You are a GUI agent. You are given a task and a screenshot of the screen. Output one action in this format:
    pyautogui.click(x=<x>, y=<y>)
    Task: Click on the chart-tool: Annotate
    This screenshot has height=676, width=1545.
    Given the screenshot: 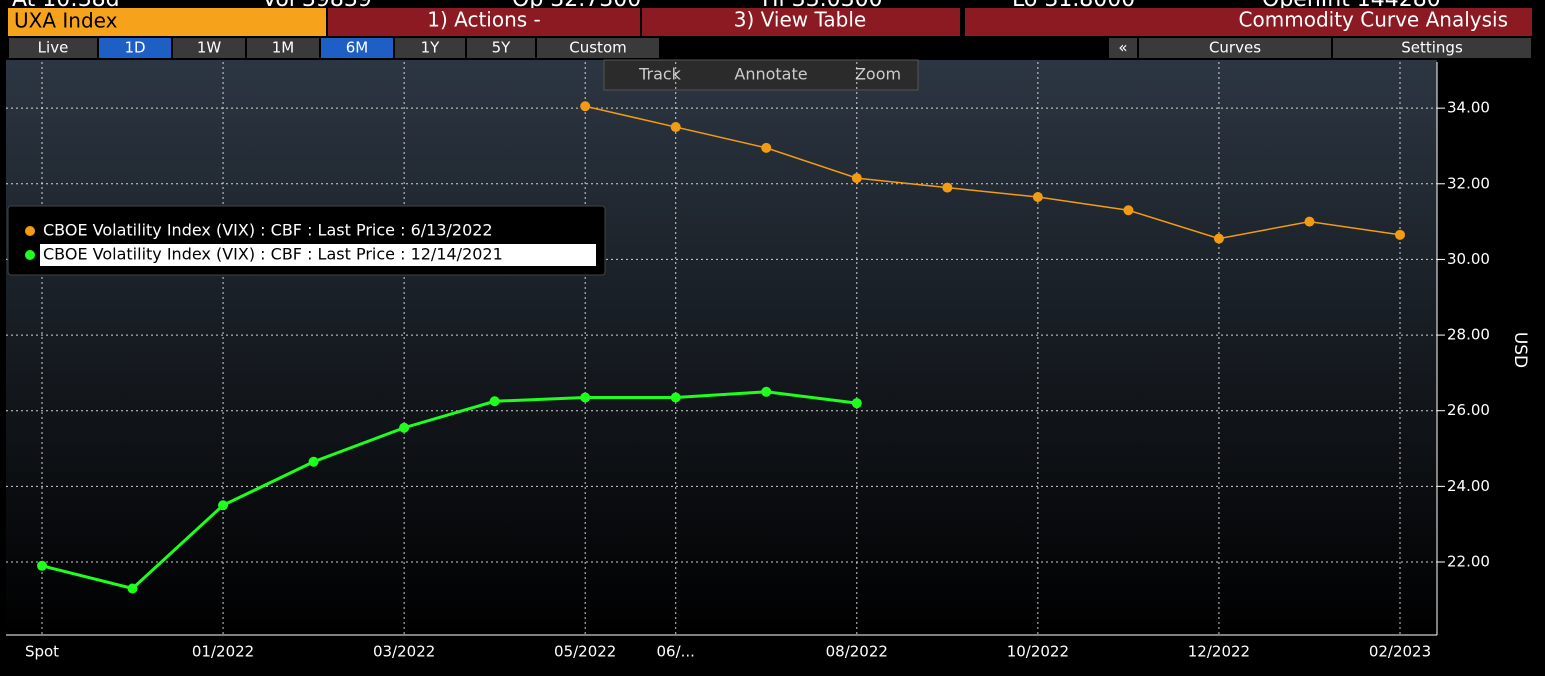 What is the action you would take?
    pyautogui.click(x=770, y=74)
    